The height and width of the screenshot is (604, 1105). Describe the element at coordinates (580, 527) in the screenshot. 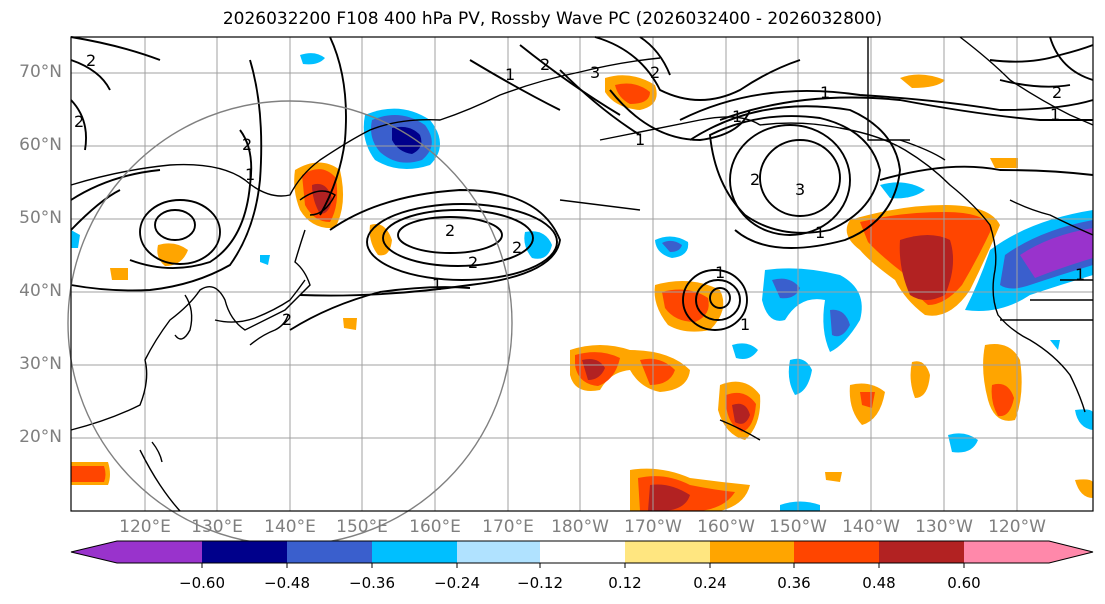

I see `lon-label: 180°W` at that location.